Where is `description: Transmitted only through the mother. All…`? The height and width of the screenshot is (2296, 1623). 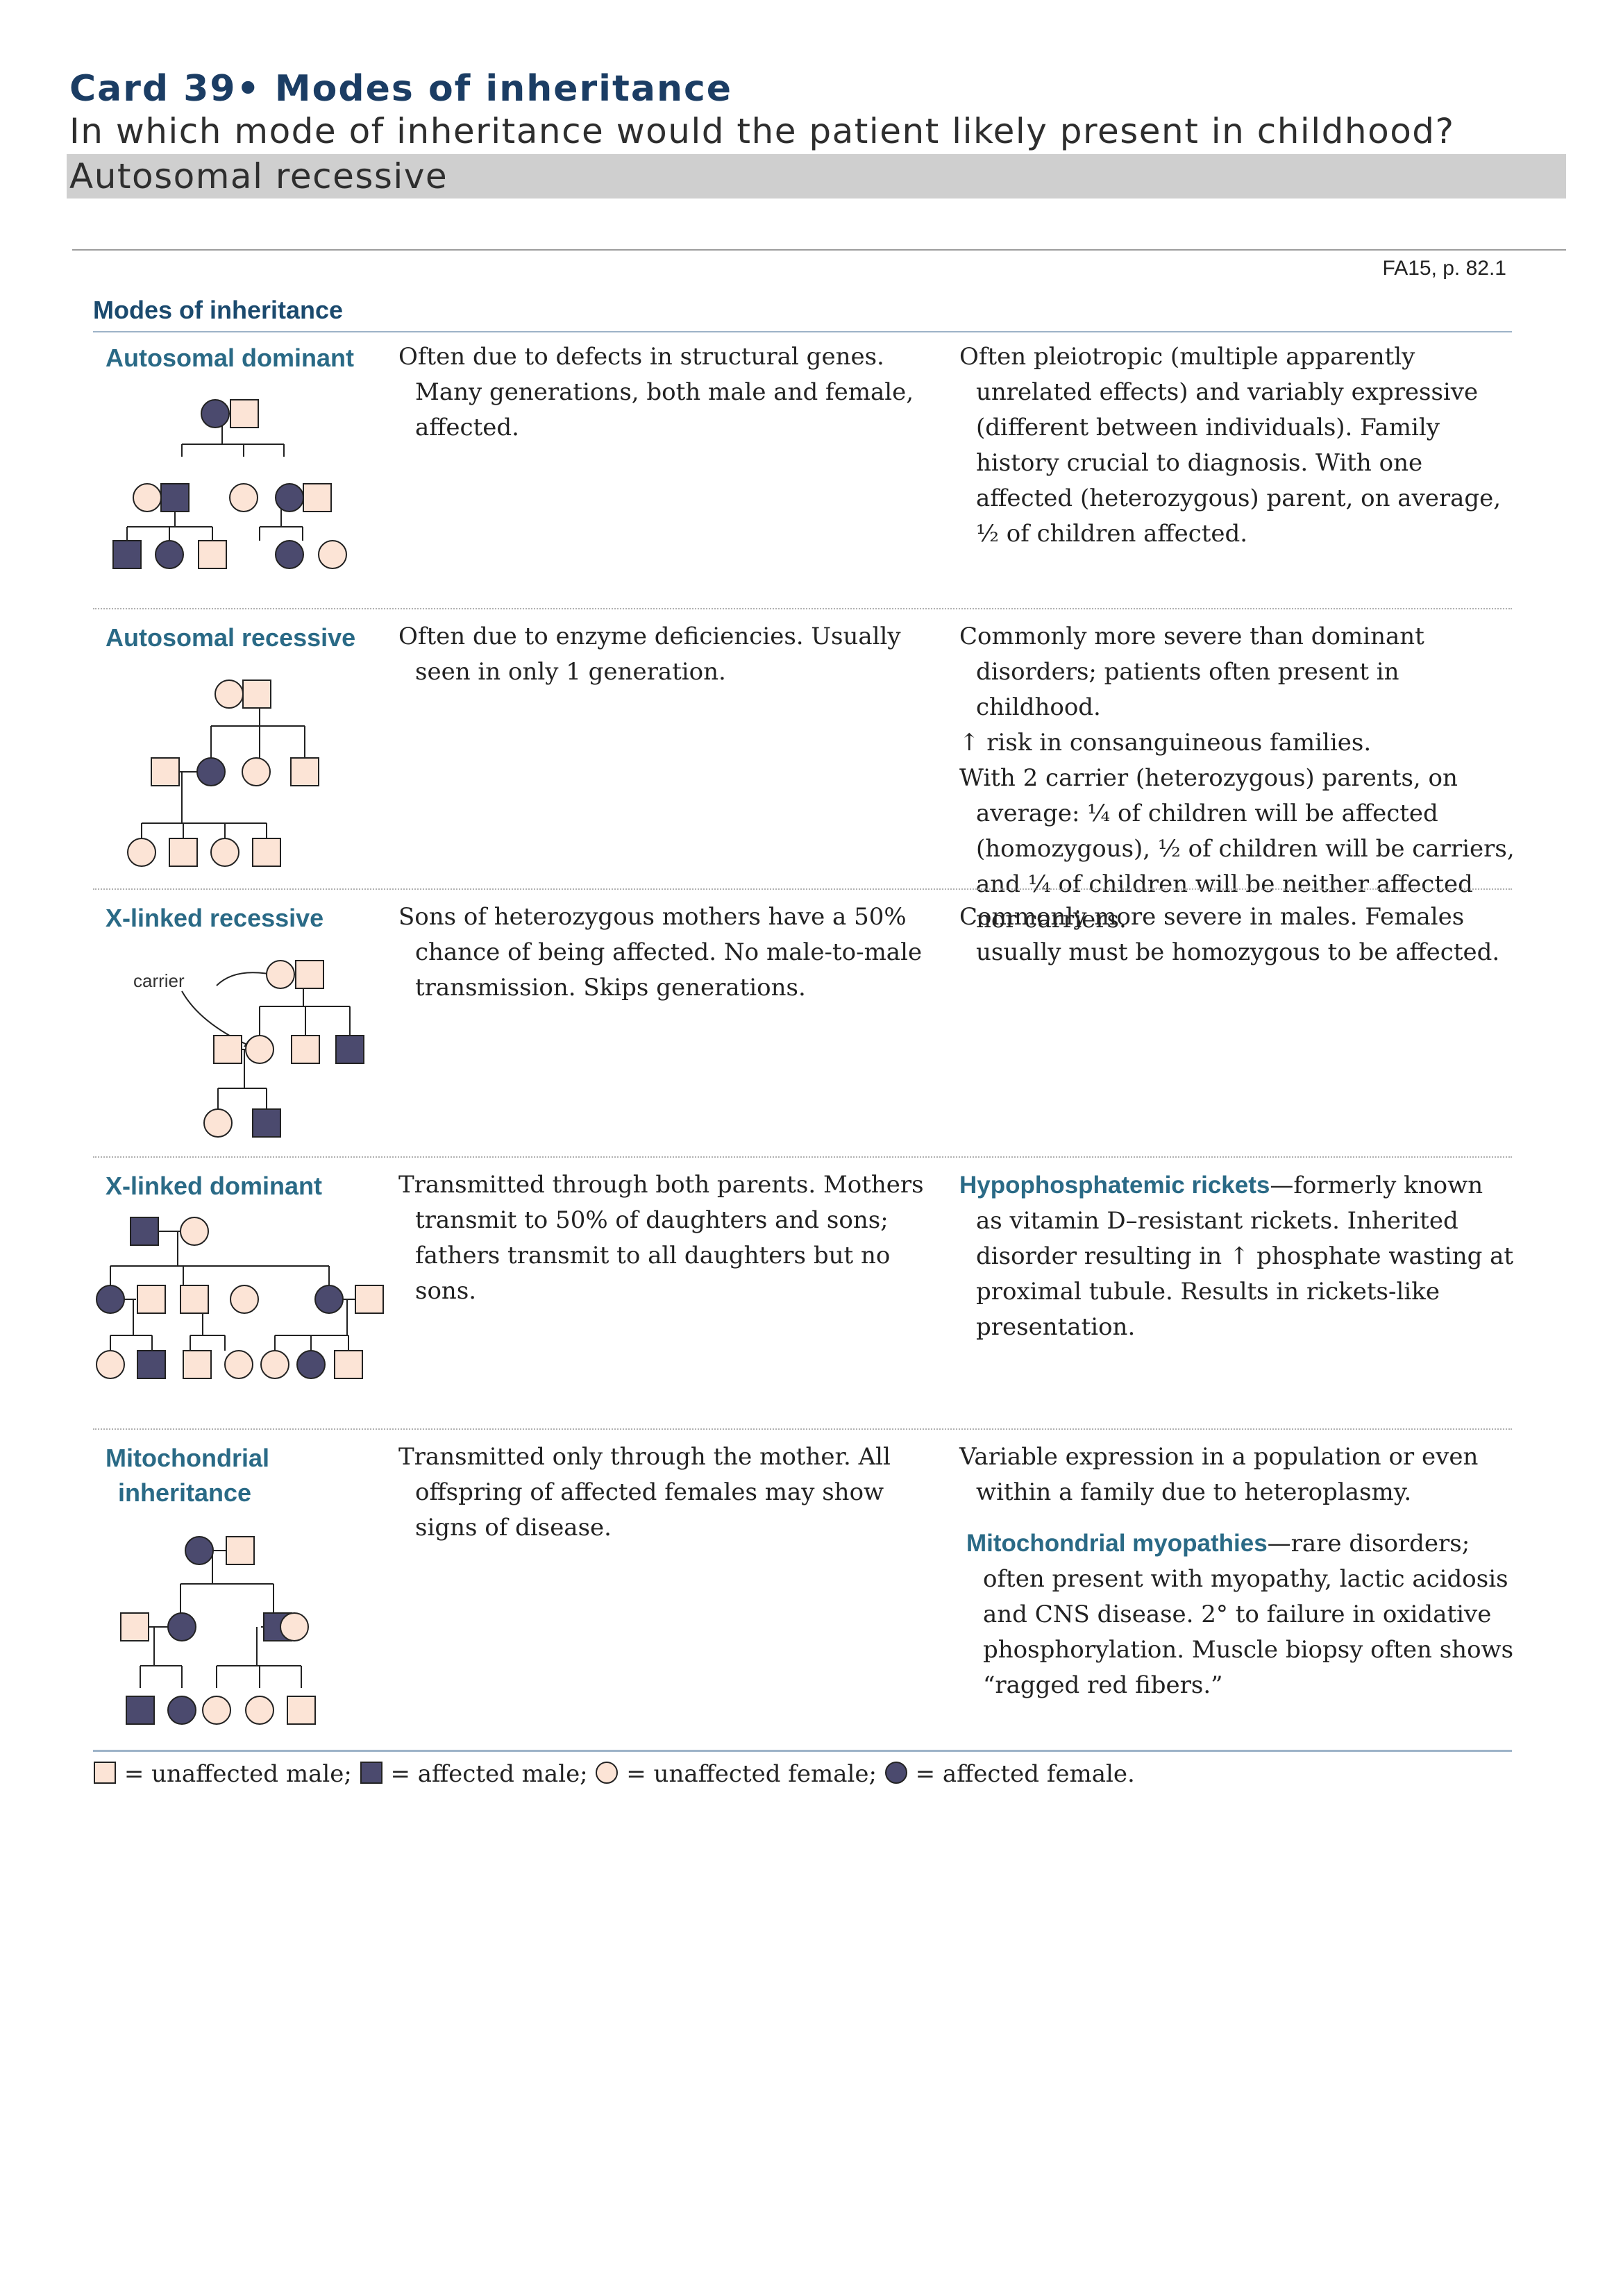
description: Transmitted only through the mother. All… is located at coordinates (644, 1493).